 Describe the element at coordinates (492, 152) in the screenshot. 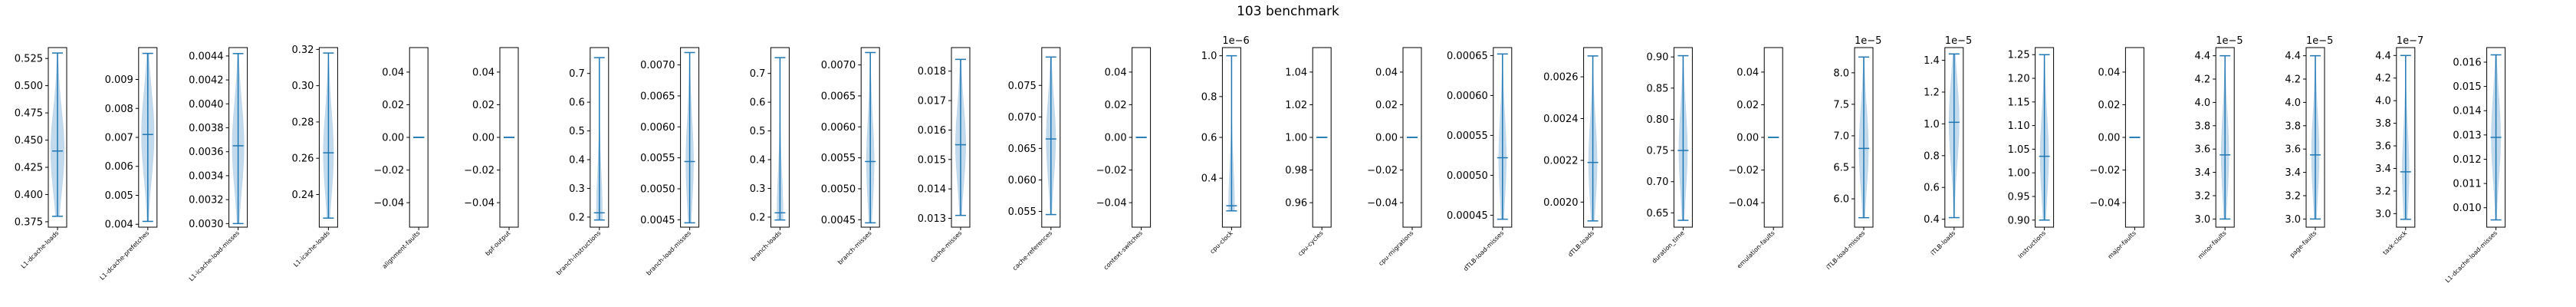

I see `violin-panel: −0.04 −0.02 0.00 0.02 0.04 bpf-output` at that location.